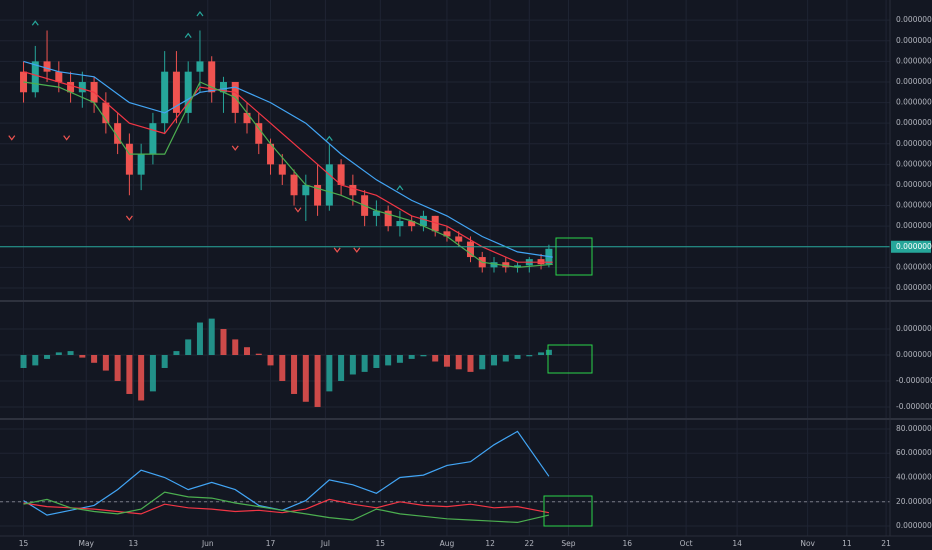  I want to click on y-tick-label: 0.00000006, so click(914, 287).